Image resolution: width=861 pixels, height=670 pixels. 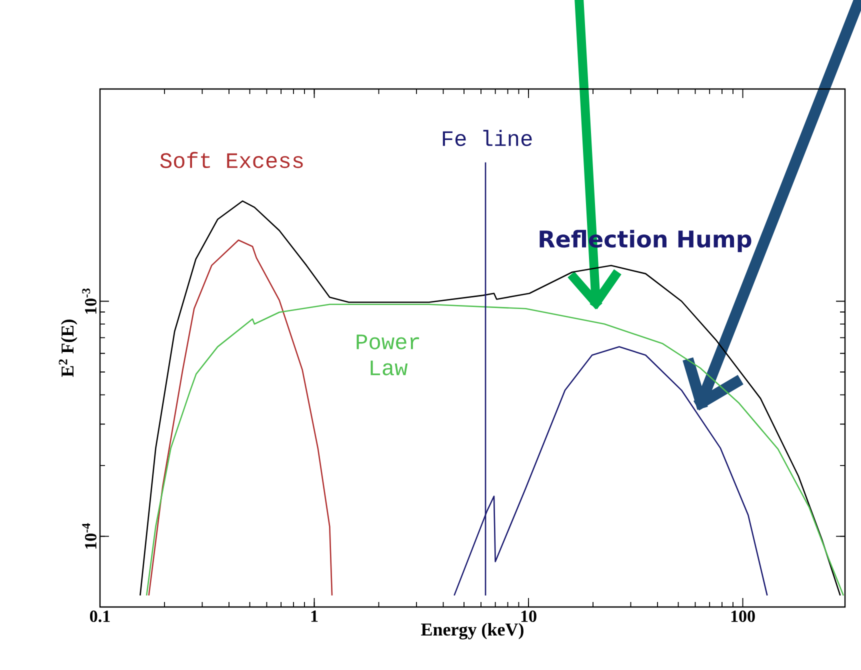 I want to click on y-tick-label: 10$^{-4}$, so click(x=89, y=536).